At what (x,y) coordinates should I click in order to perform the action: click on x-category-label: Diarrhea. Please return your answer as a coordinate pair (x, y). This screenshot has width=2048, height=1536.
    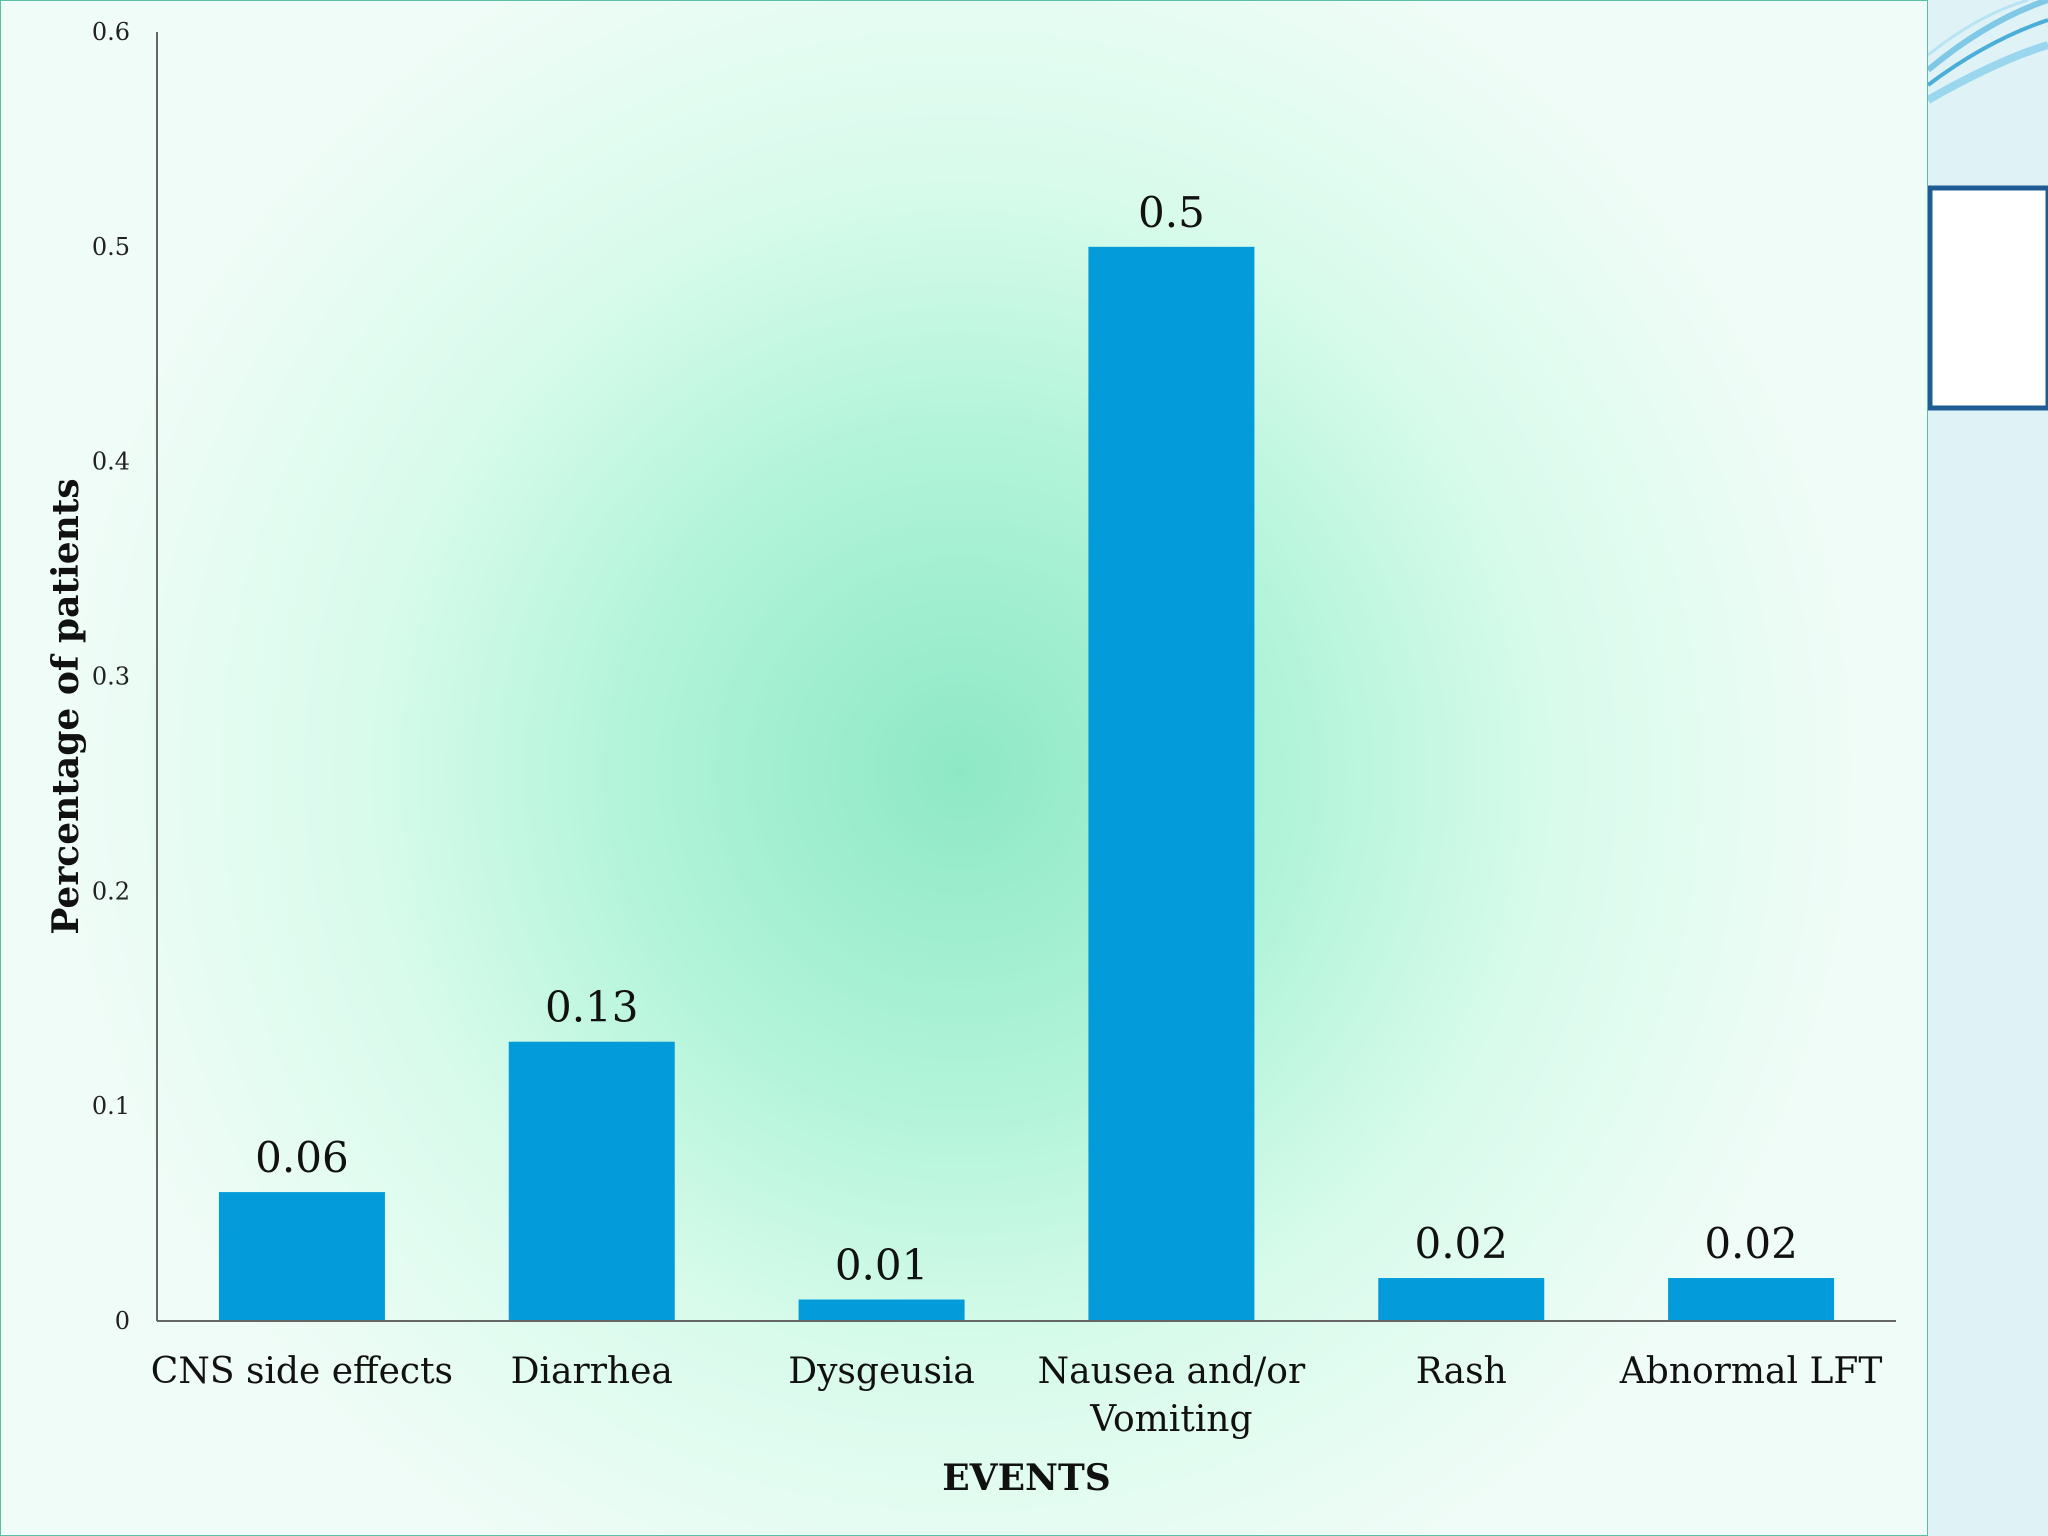
    Looking at the image, I should click on (592, 1371).